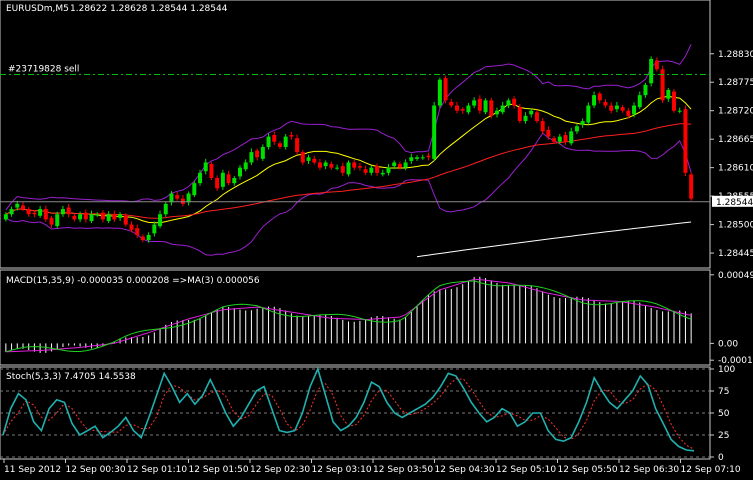  I want to click on price-tick-label: 1.28775, so click(735, 83).